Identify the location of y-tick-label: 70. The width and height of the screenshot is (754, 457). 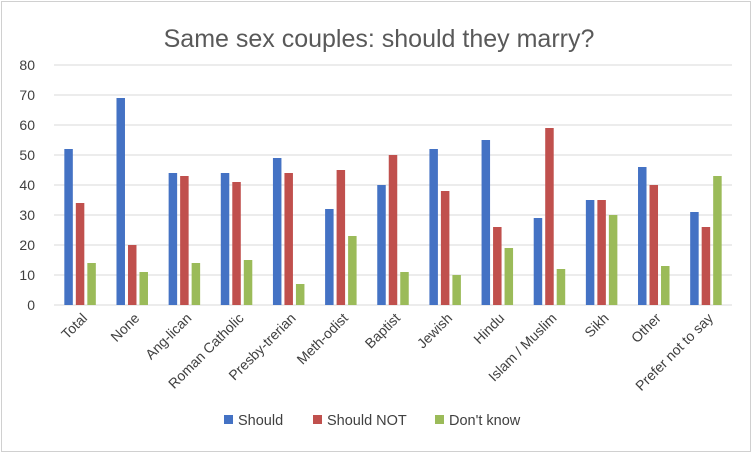
(27, 95).